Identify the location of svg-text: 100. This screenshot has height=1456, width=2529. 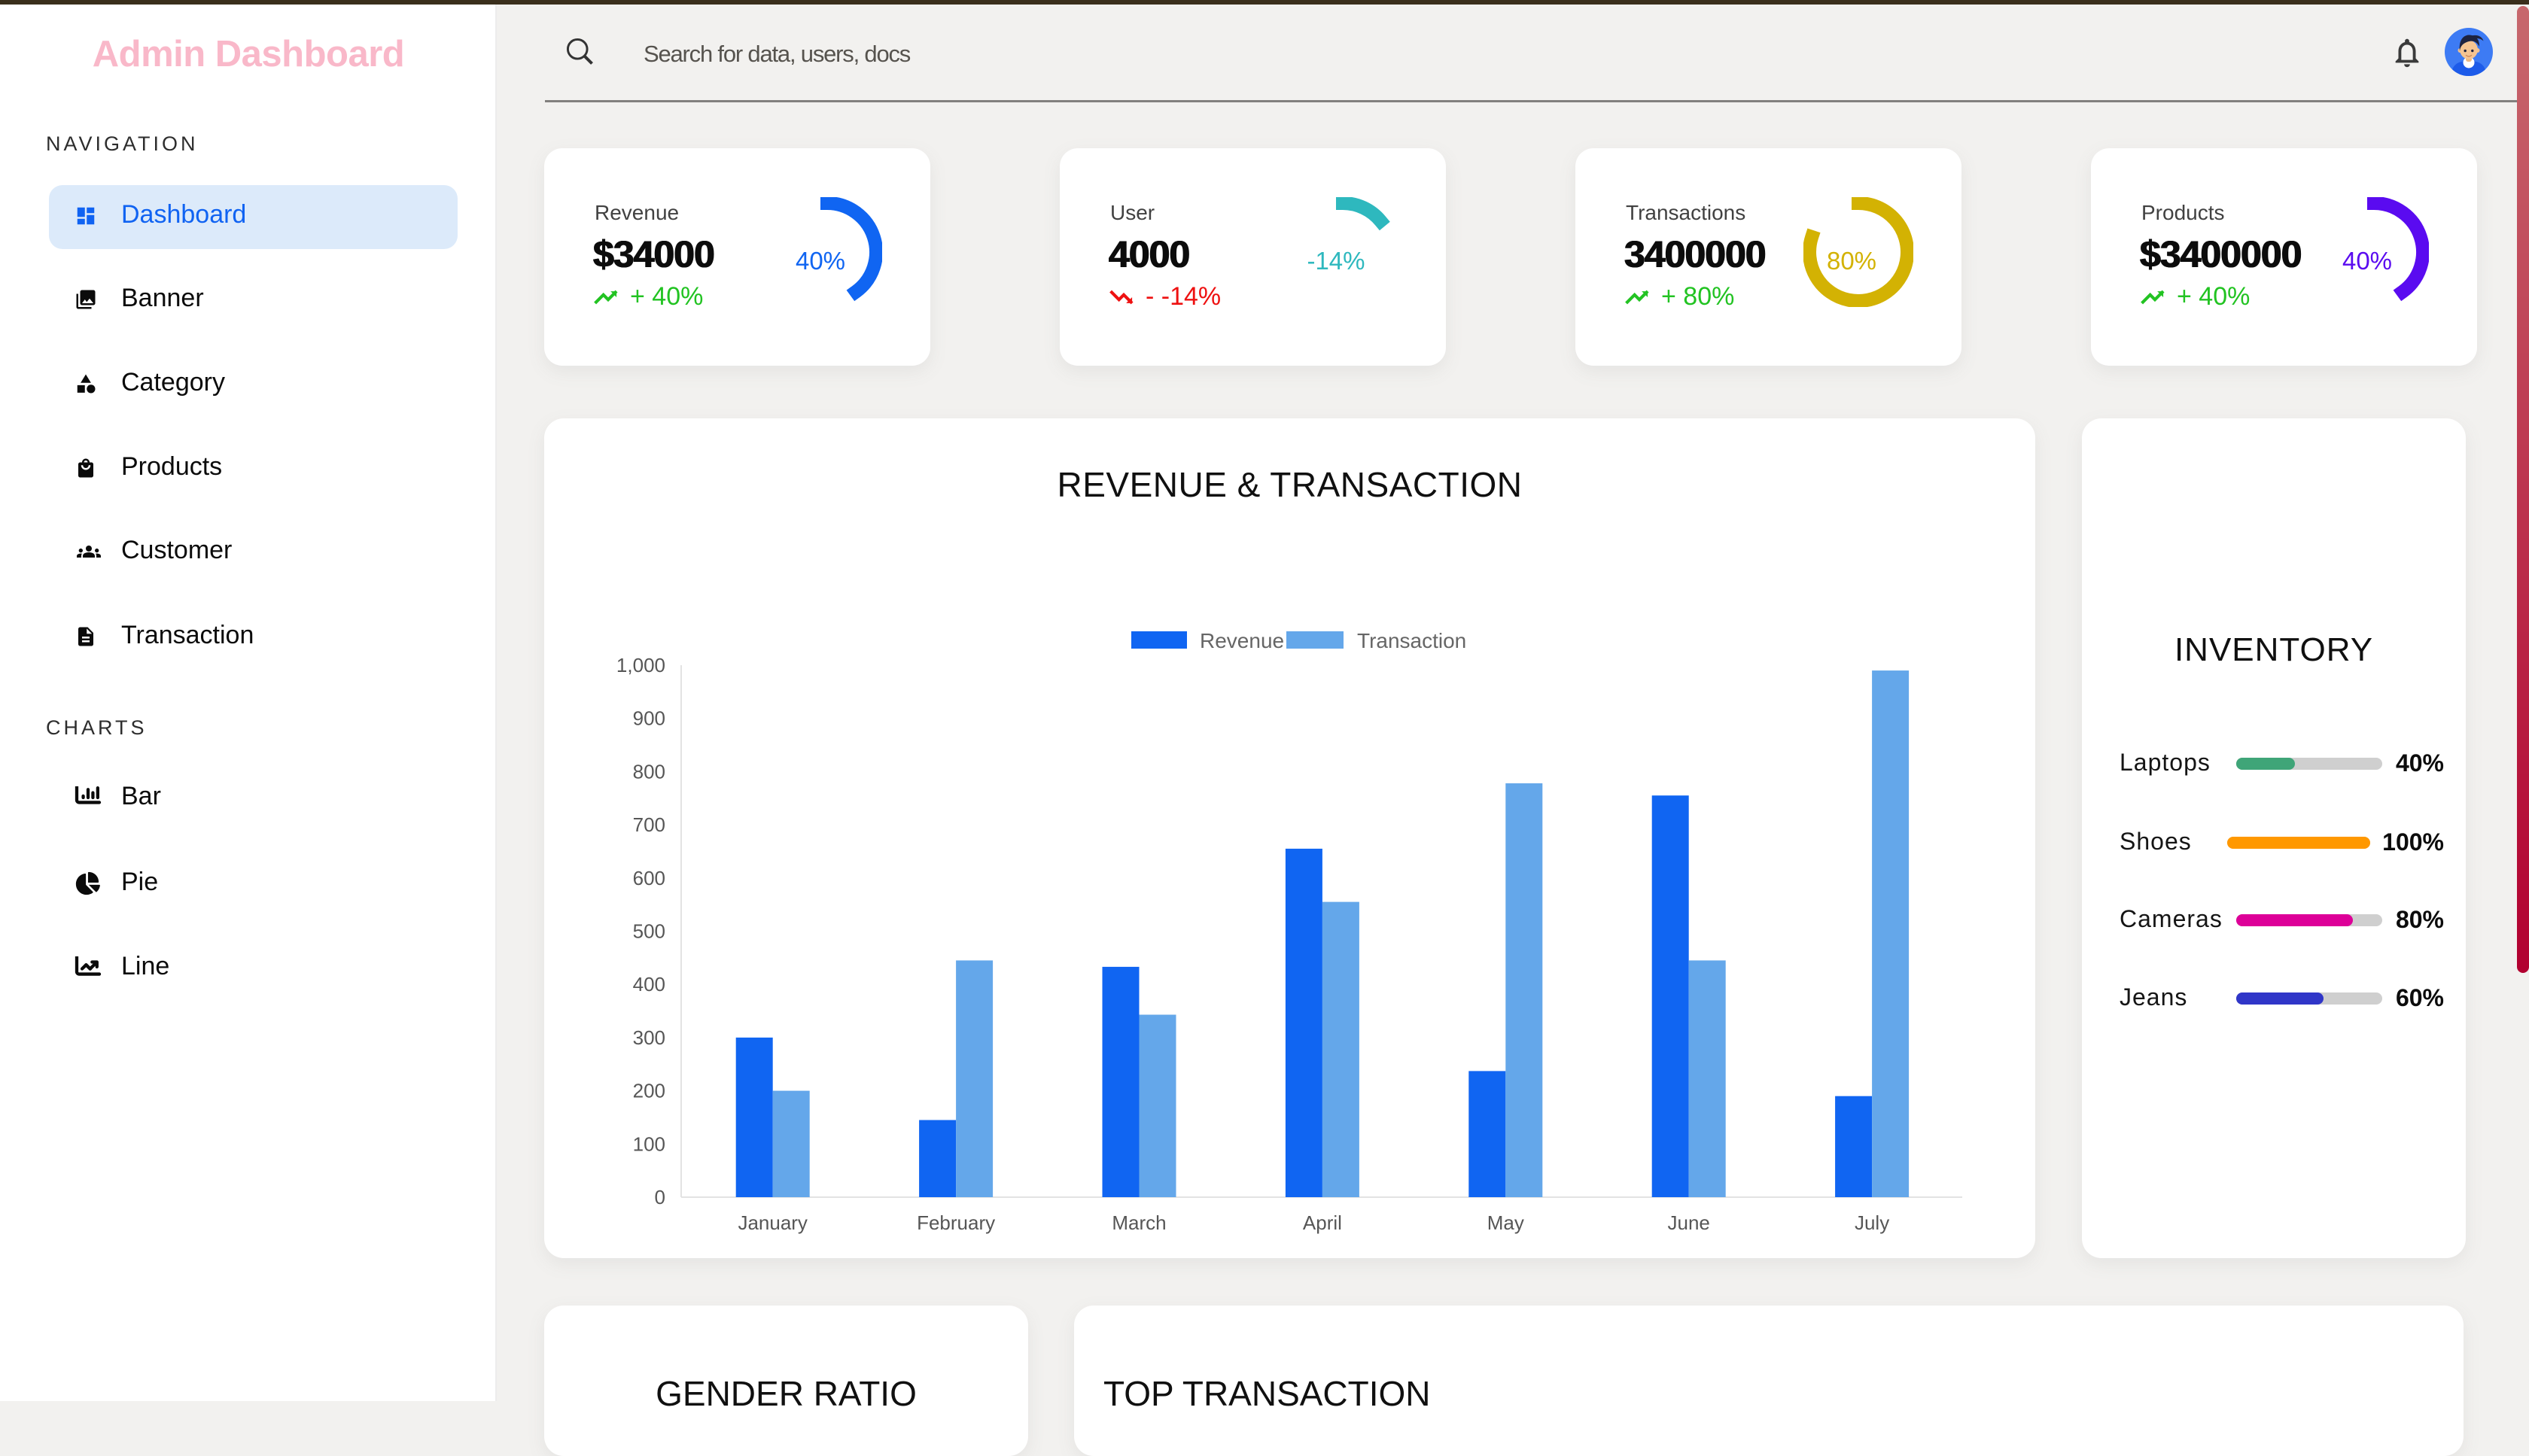
(649, 1143).